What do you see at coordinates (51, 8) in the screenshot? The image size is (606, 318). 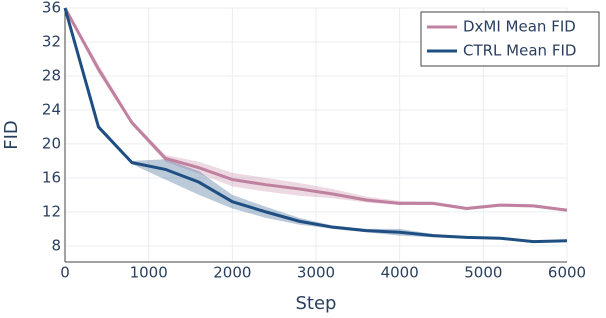 I see `y-tick-label: 36` at bounding box center [51, 8].